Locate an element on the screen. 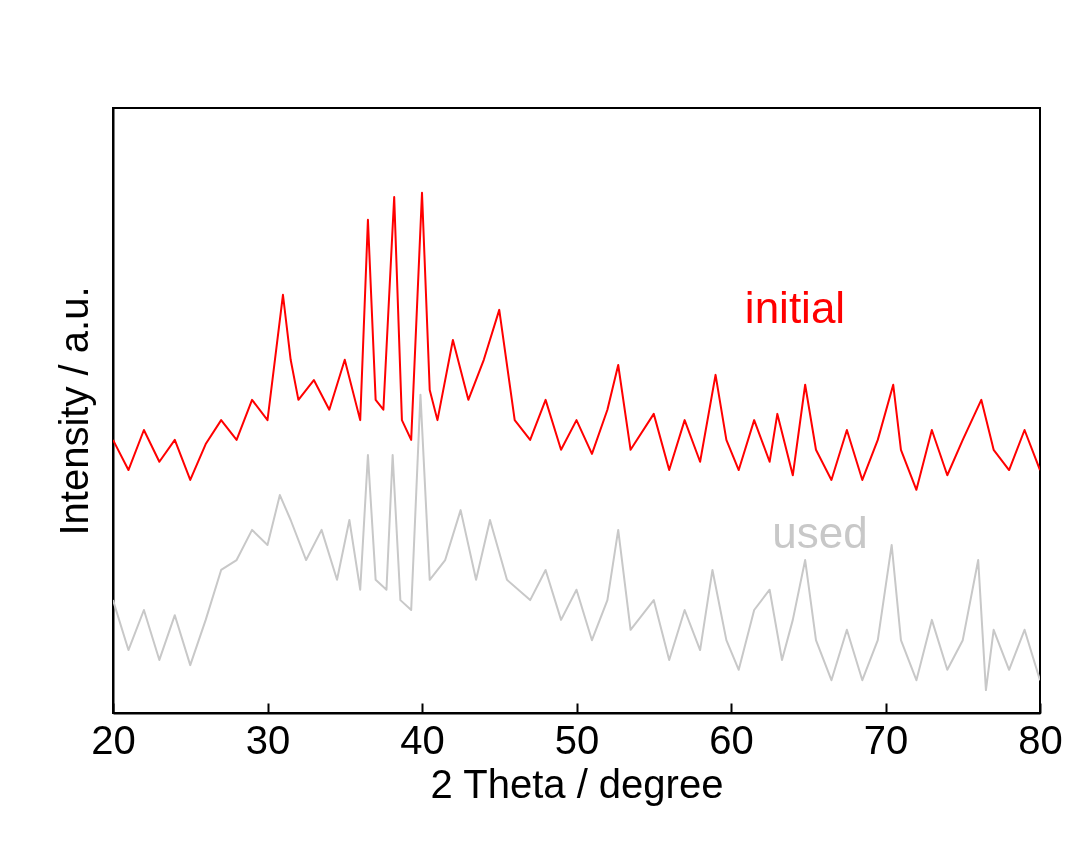  y-axis-title: Intensity / a.u. is located at coordinates (73, 411).